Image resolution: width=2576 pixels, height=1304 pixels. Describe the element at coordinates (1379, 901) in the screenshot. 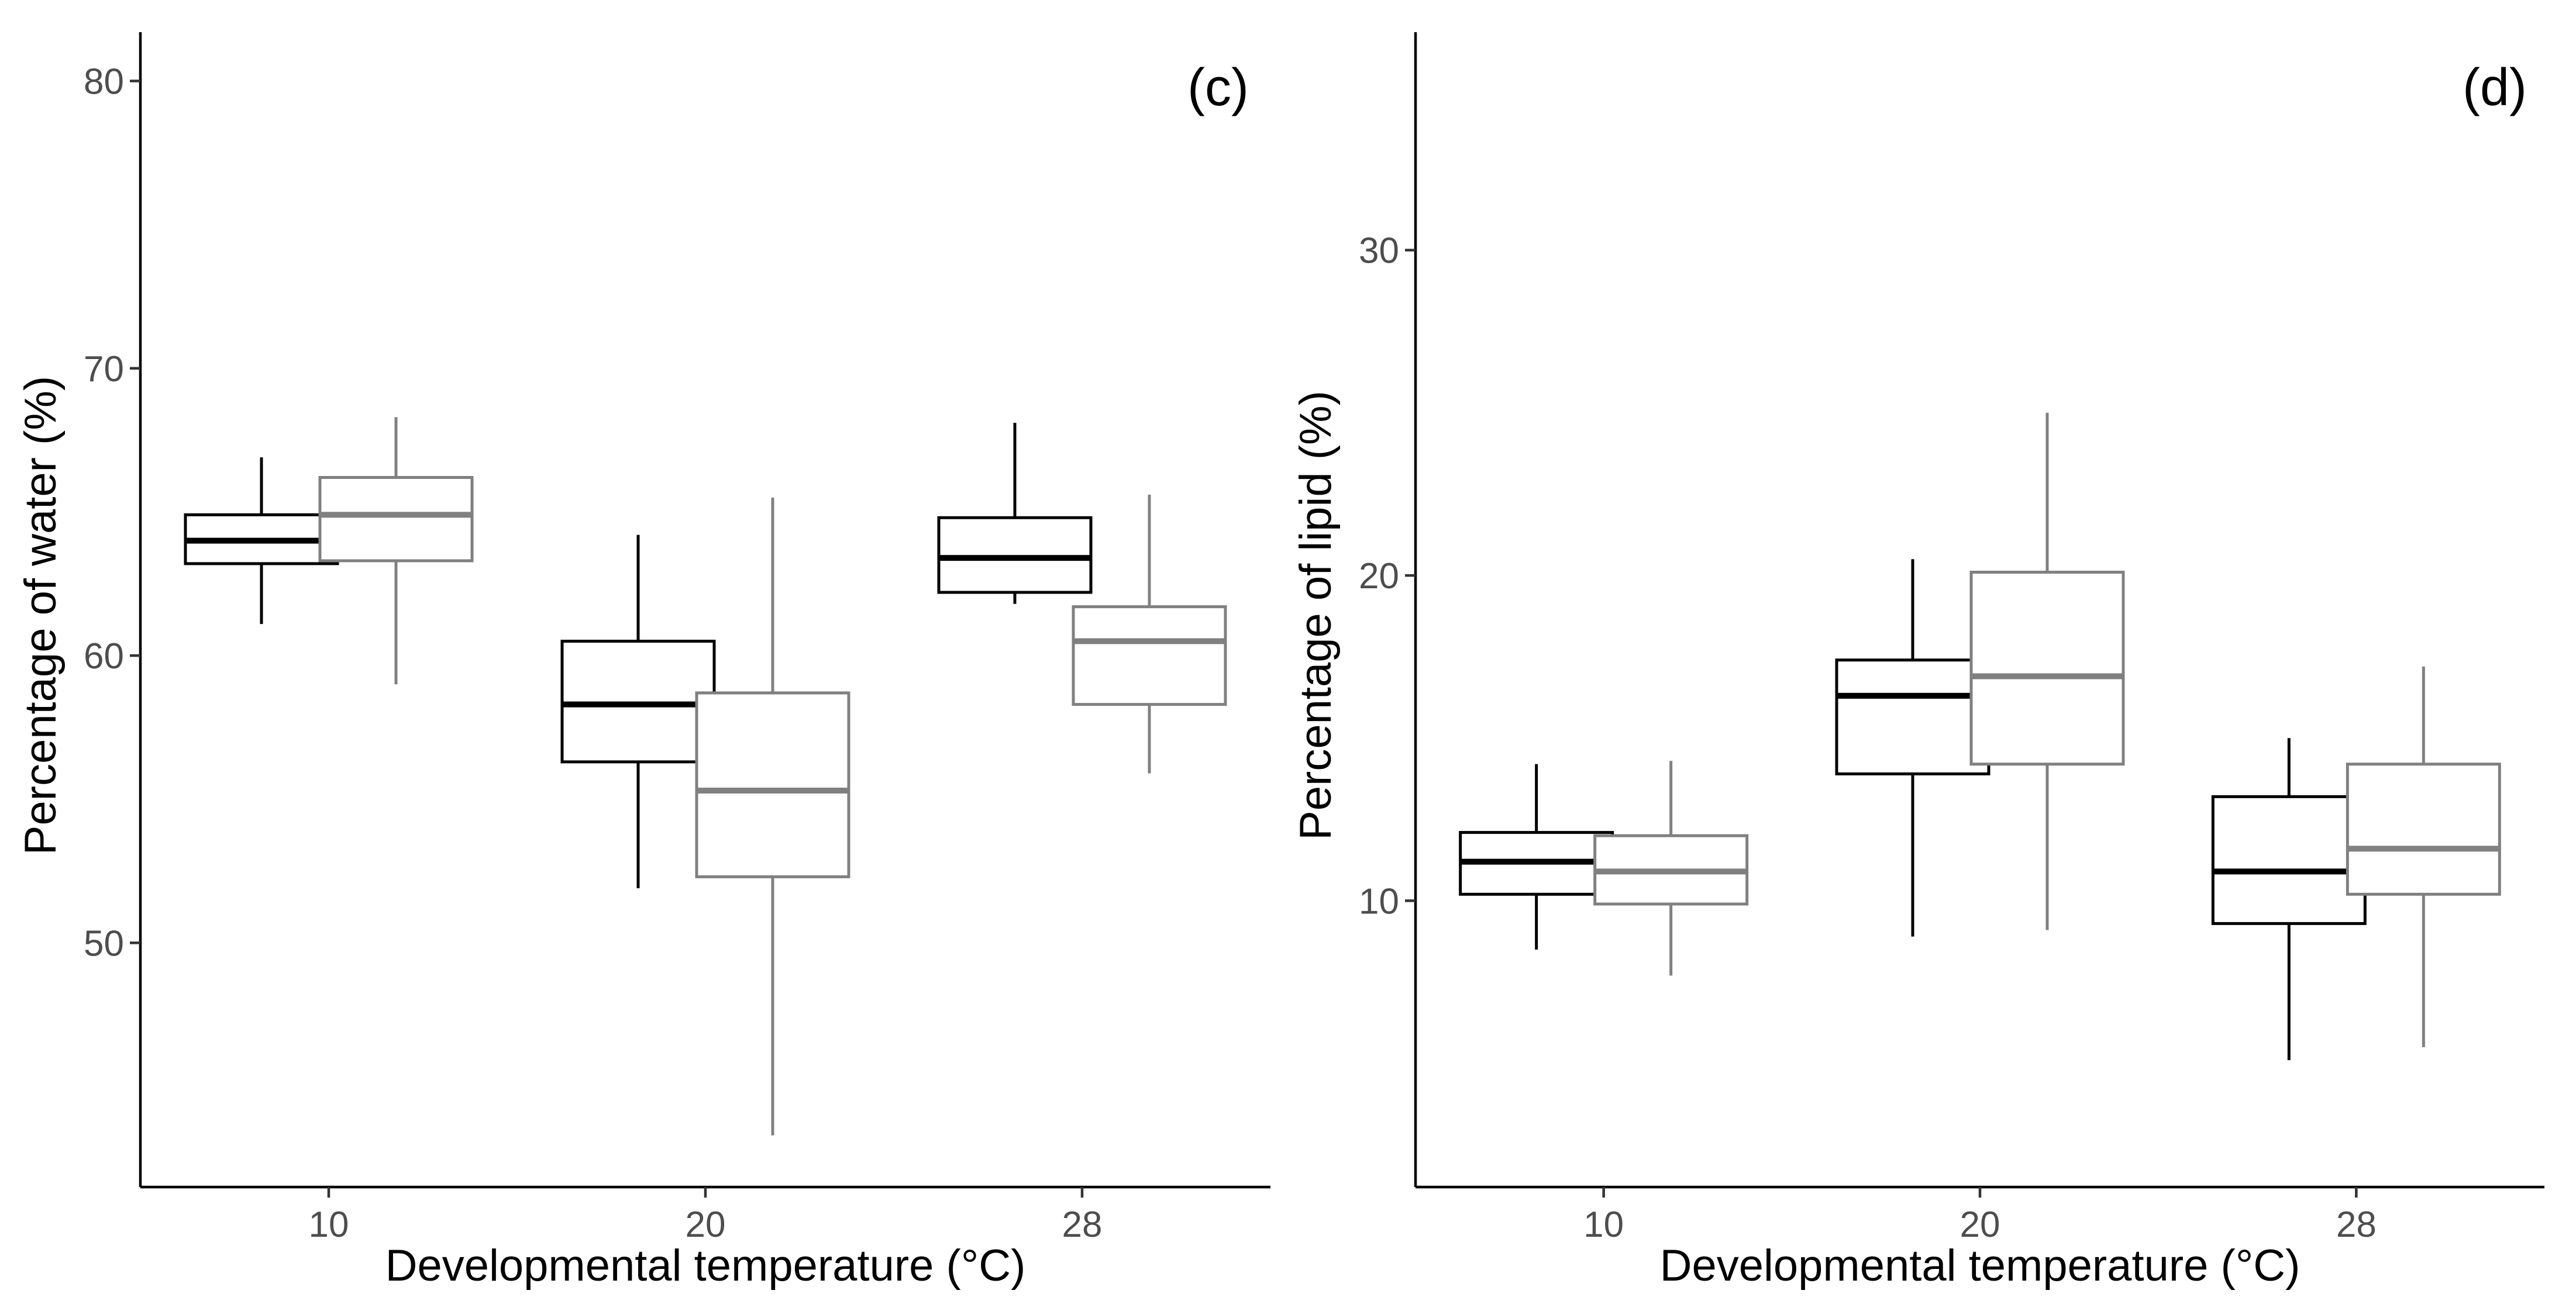

I see `y-tick-label: 10` at that location.